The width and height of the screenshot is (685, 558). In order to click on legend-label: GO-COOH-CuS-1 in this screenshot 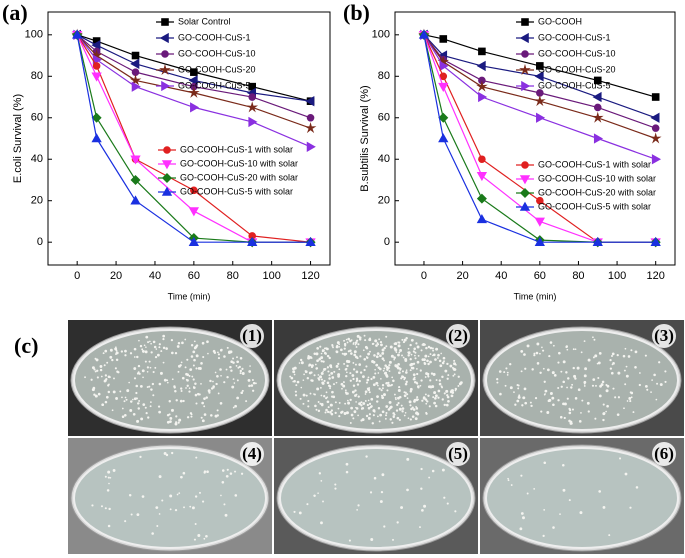, I will do `click(574, 37)`.